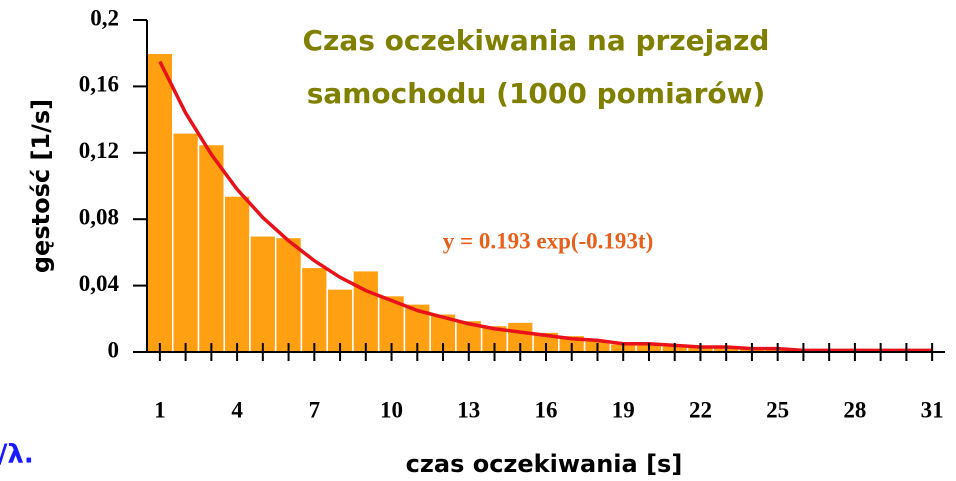 The width and height of the screenshot is (956, 481). Describe the element at coordinates (854, 409) in the screenshot. I see `x-tick-label: 28` at that location.